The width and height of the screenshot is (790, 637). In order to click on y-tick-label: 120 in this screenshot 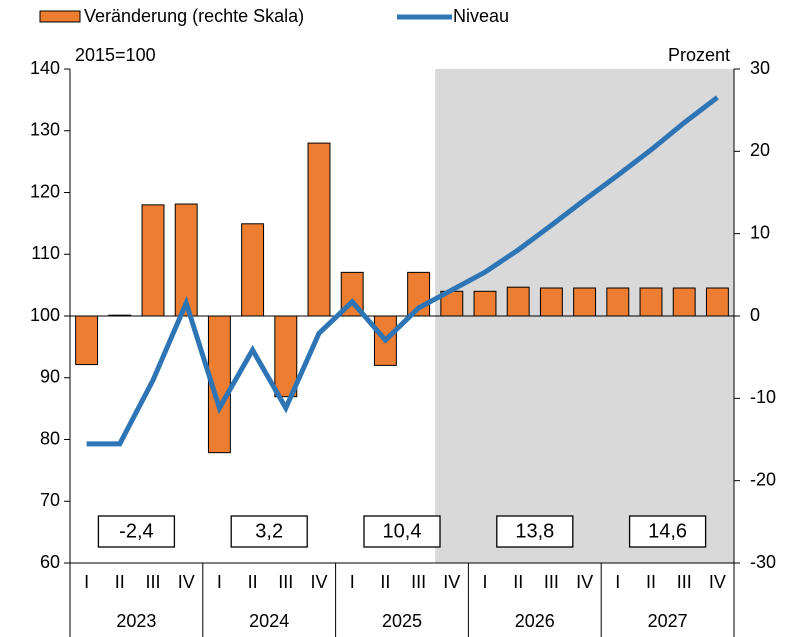, I will do `click(45, 191)`.